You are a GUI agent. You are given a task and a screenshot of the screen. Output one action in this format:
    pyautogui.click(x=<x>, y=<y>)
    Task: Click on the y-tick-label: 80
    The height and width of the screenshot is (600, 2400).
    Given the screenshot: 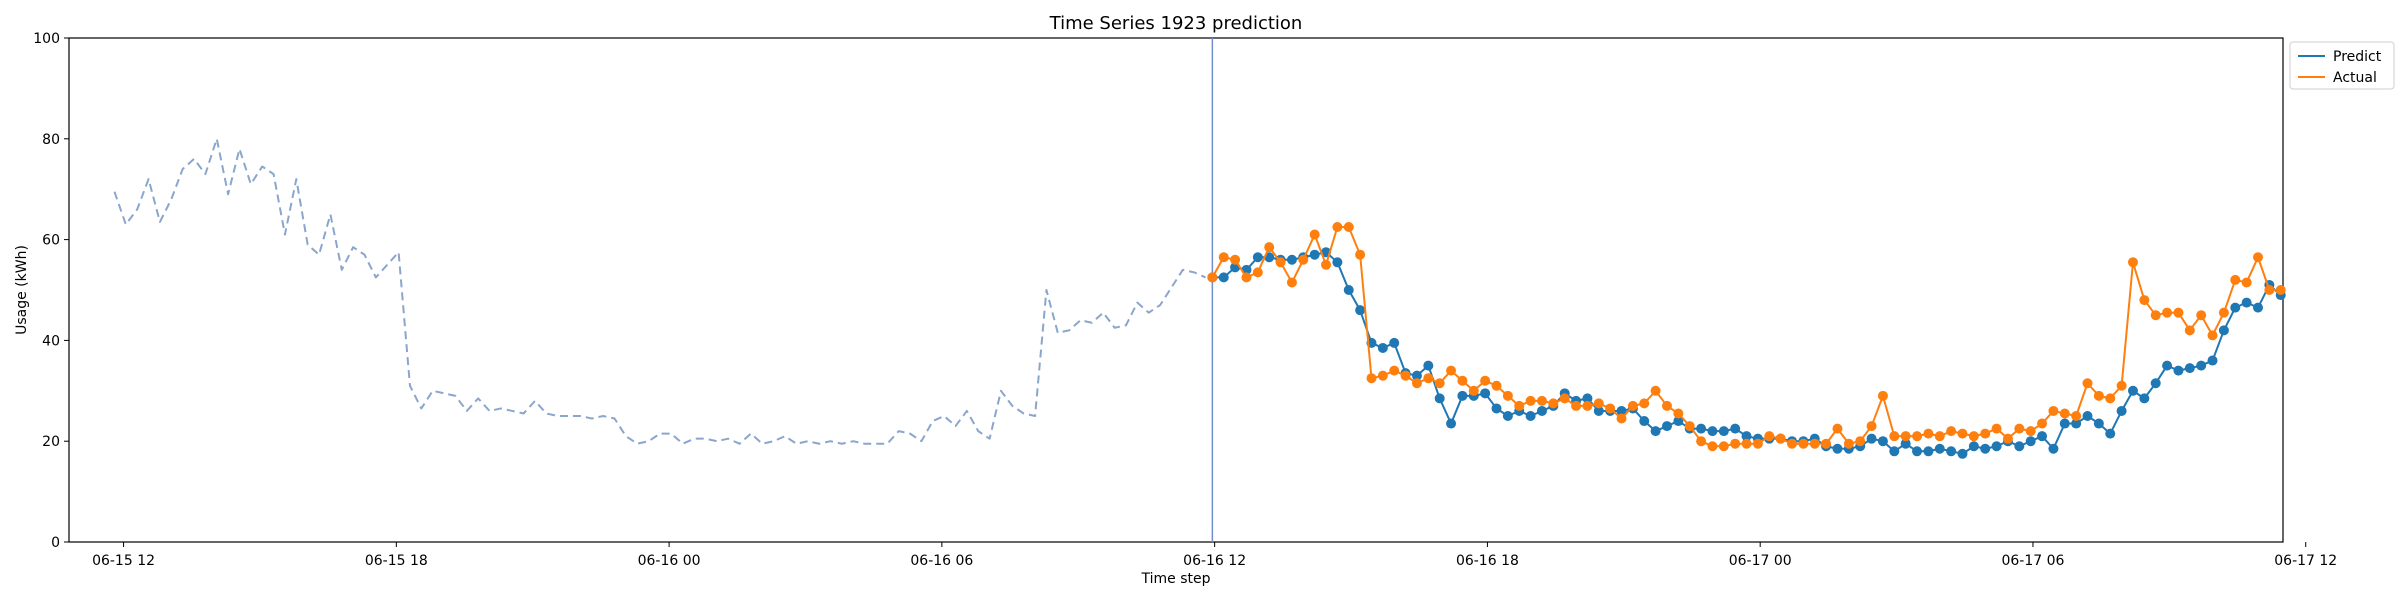 What is the action you would take?
    pyautogui.click(x=51, y=140)
    